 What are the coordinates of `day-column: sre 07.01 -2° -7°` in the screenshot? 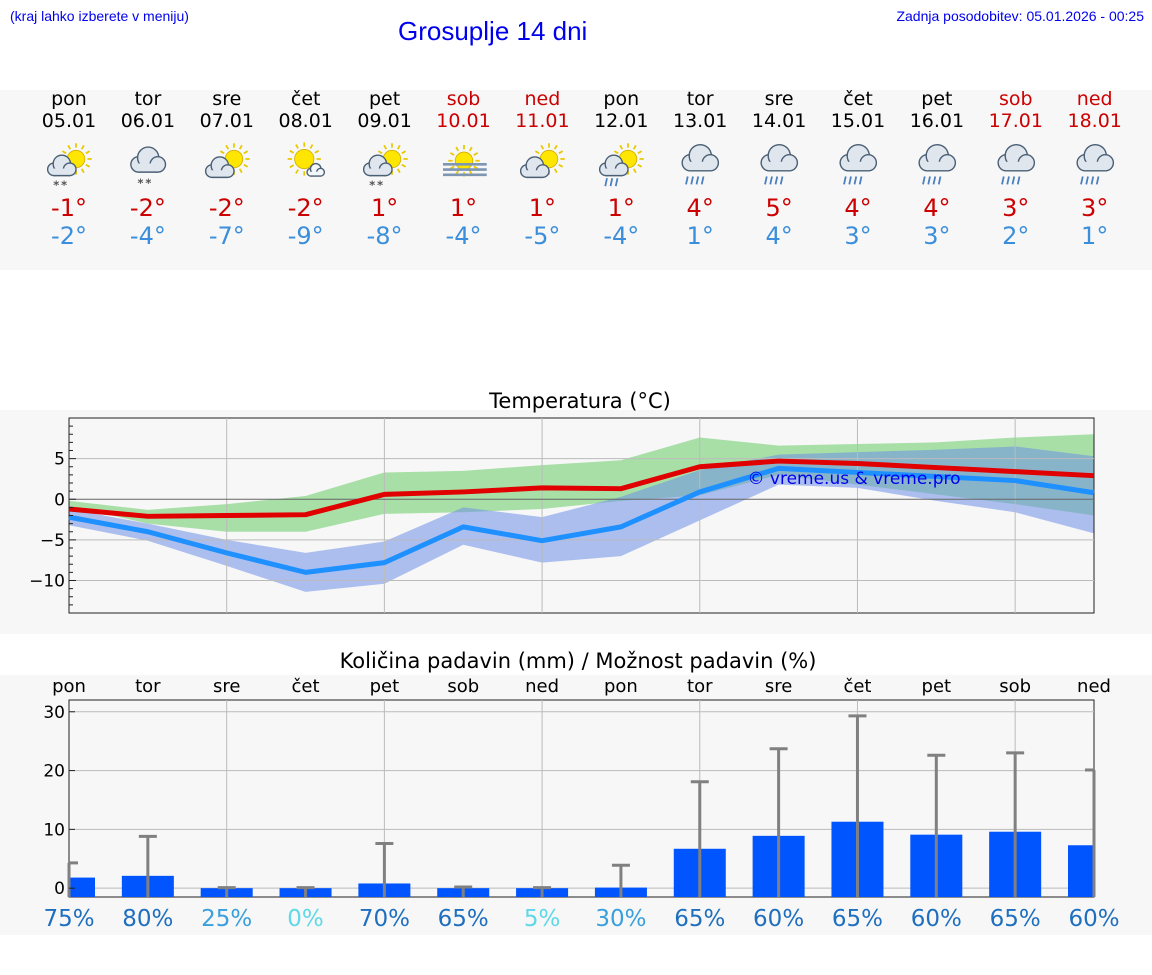 It's located at (227, 169).